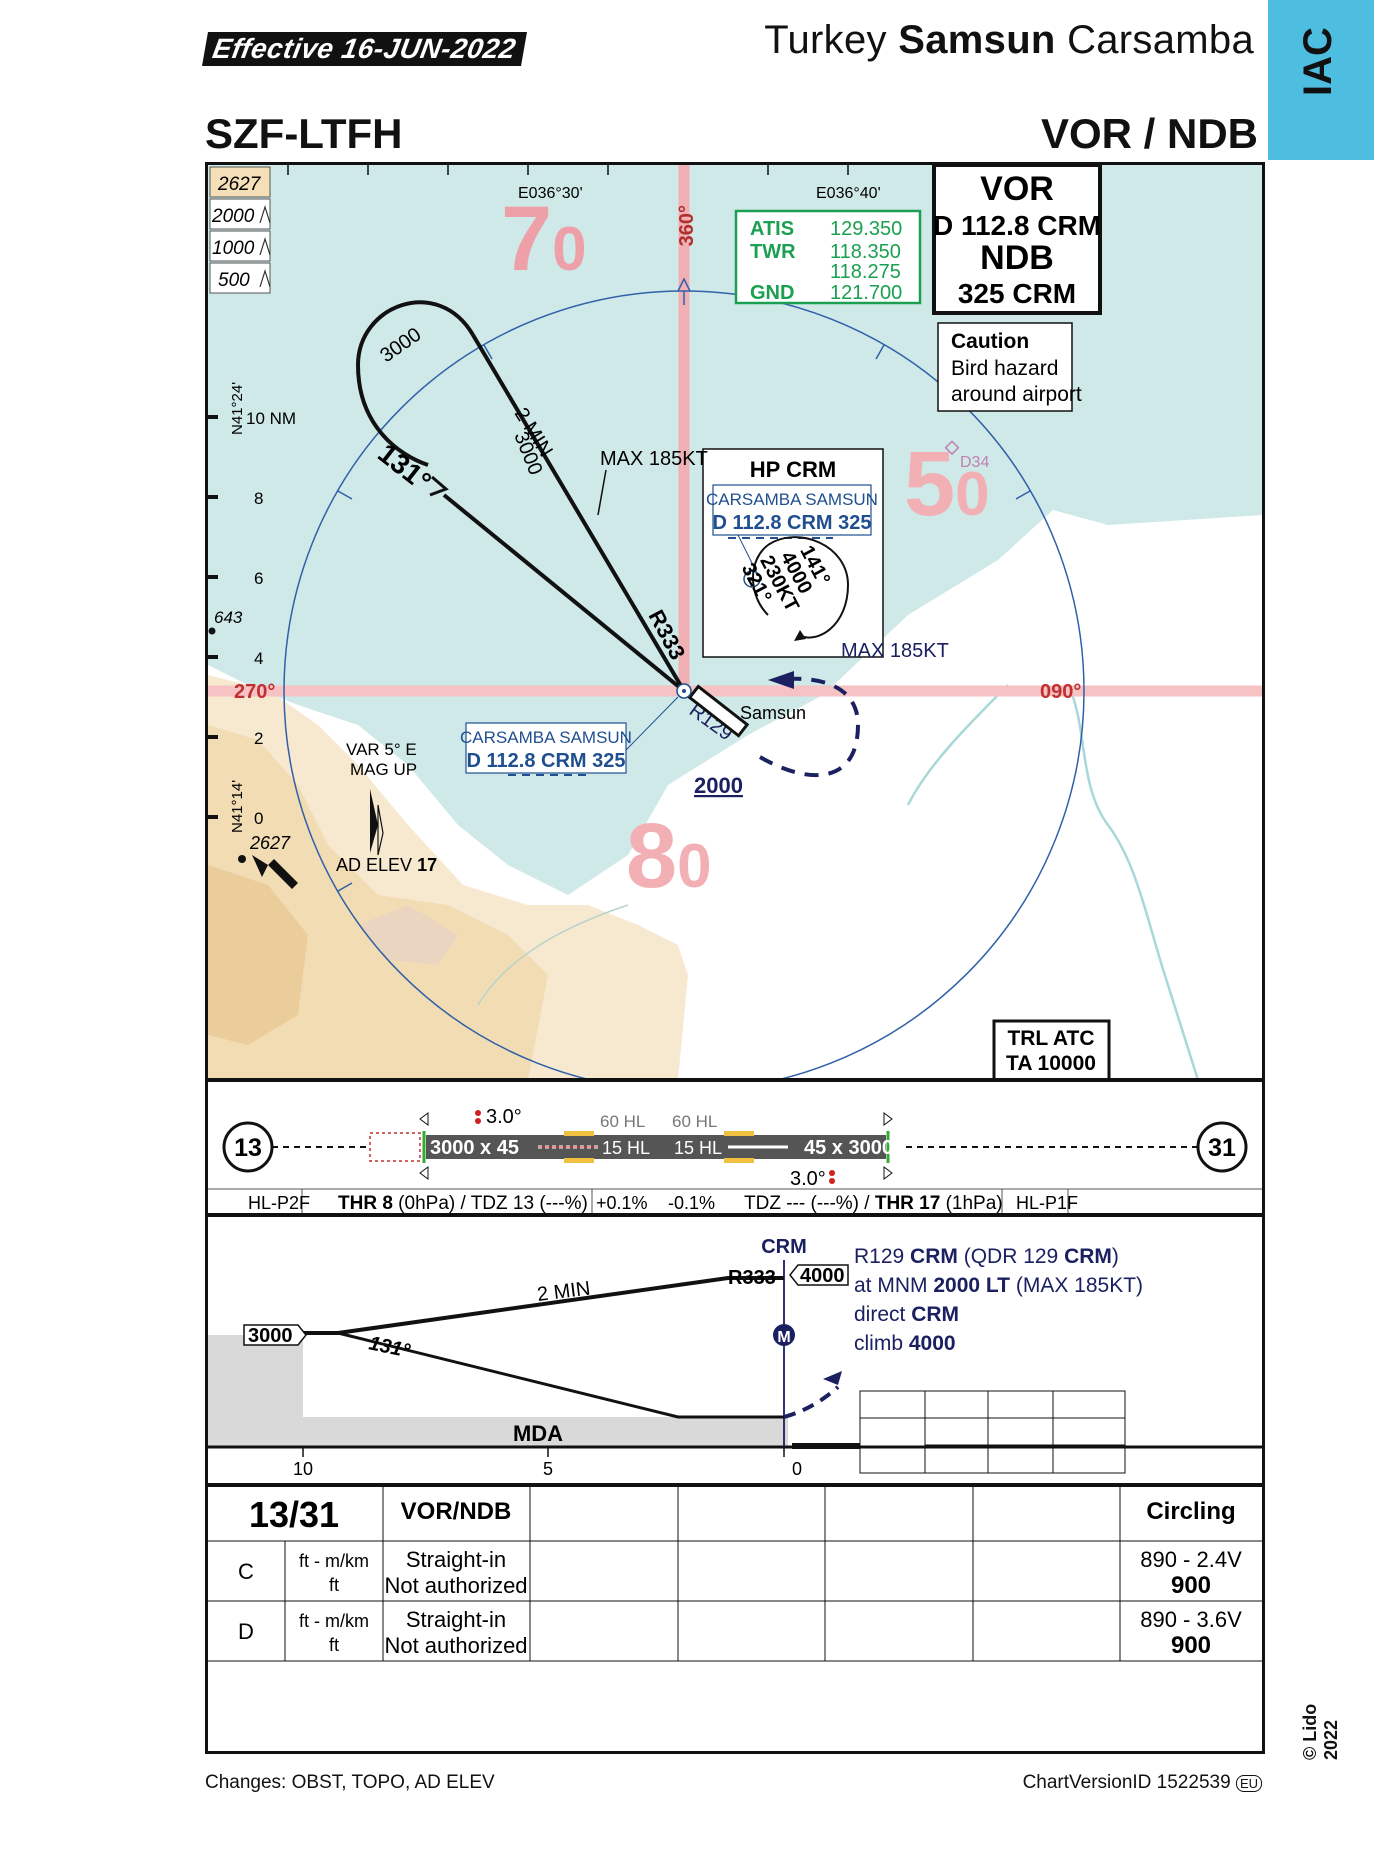 The image size is (1374, 1860). What do you see at coordinates (553, 955) in the screenshot?
I see `stream` at bounding box center [553, 955].